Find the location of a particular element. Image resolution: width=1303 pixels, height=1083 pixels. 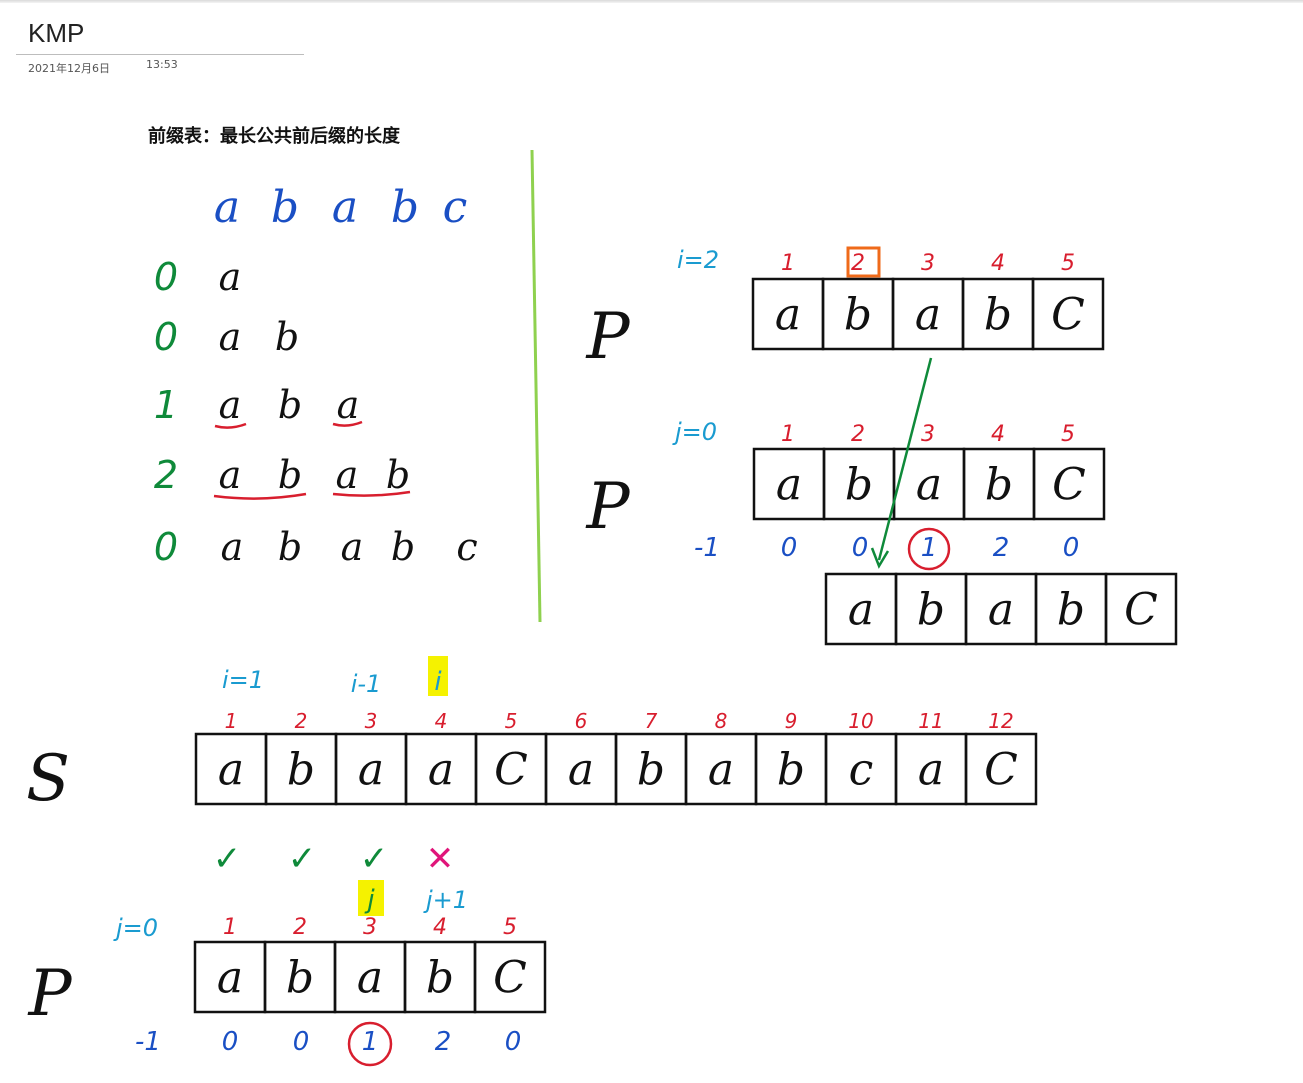

top-p-row-cell is located at coordinates (1068, 314).